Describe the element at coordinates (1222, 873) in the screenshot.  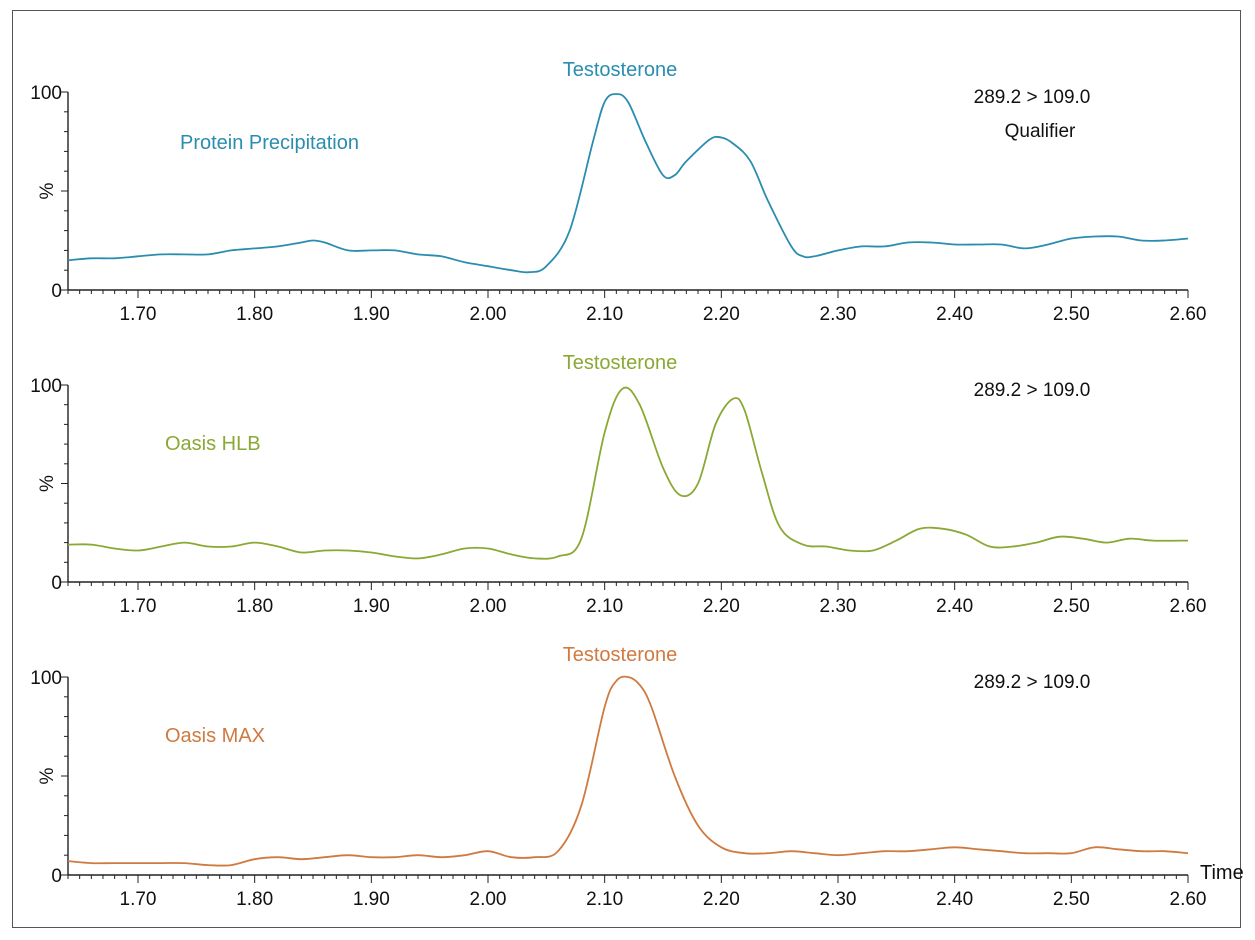
I see `x-axis-title: Time` at that location.